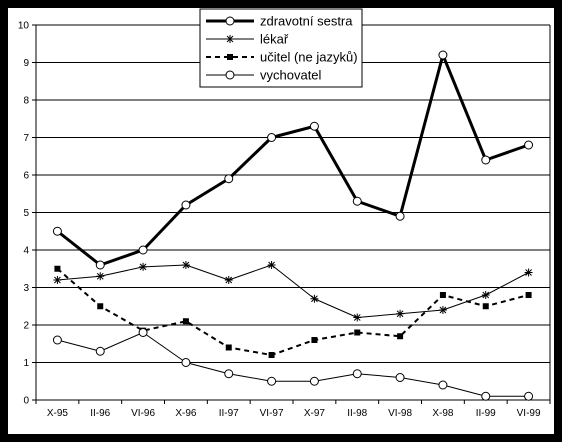 Image resolution: width=562 pixels, height=442 pixels. I want to click on x-tick-label: II-97, so click(229, 413).